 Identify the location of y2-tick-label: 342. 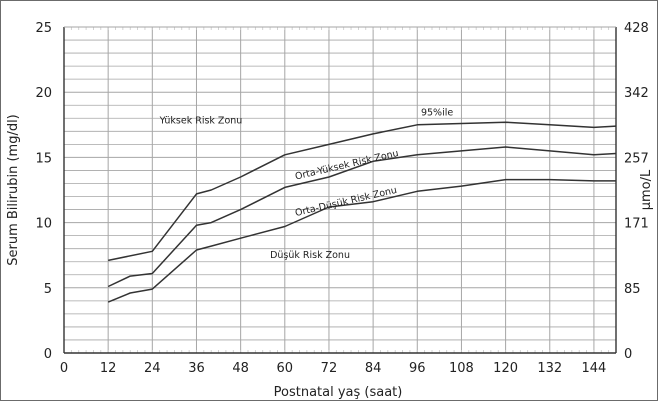
(636, 93).